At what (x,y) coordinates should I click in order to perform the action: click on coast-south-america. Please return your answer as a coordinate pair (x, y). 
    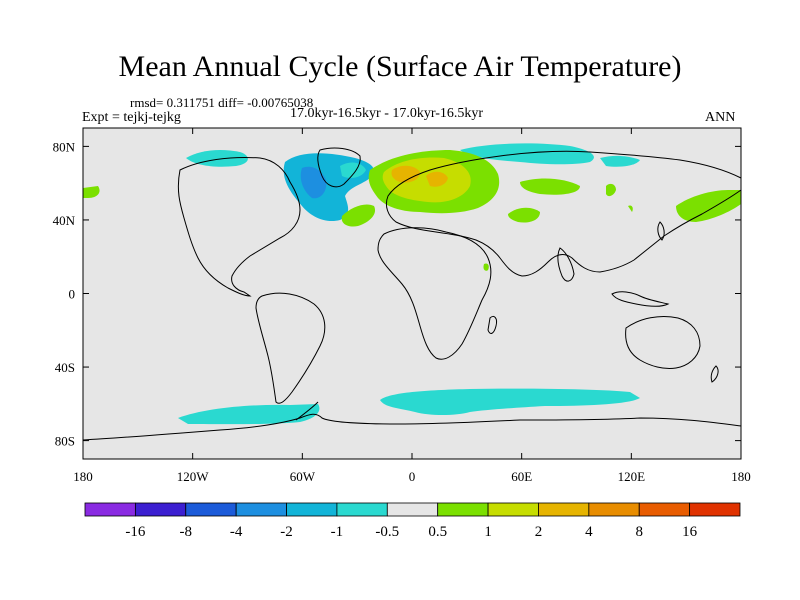
    Looking at the image, I should click on (290, 348).